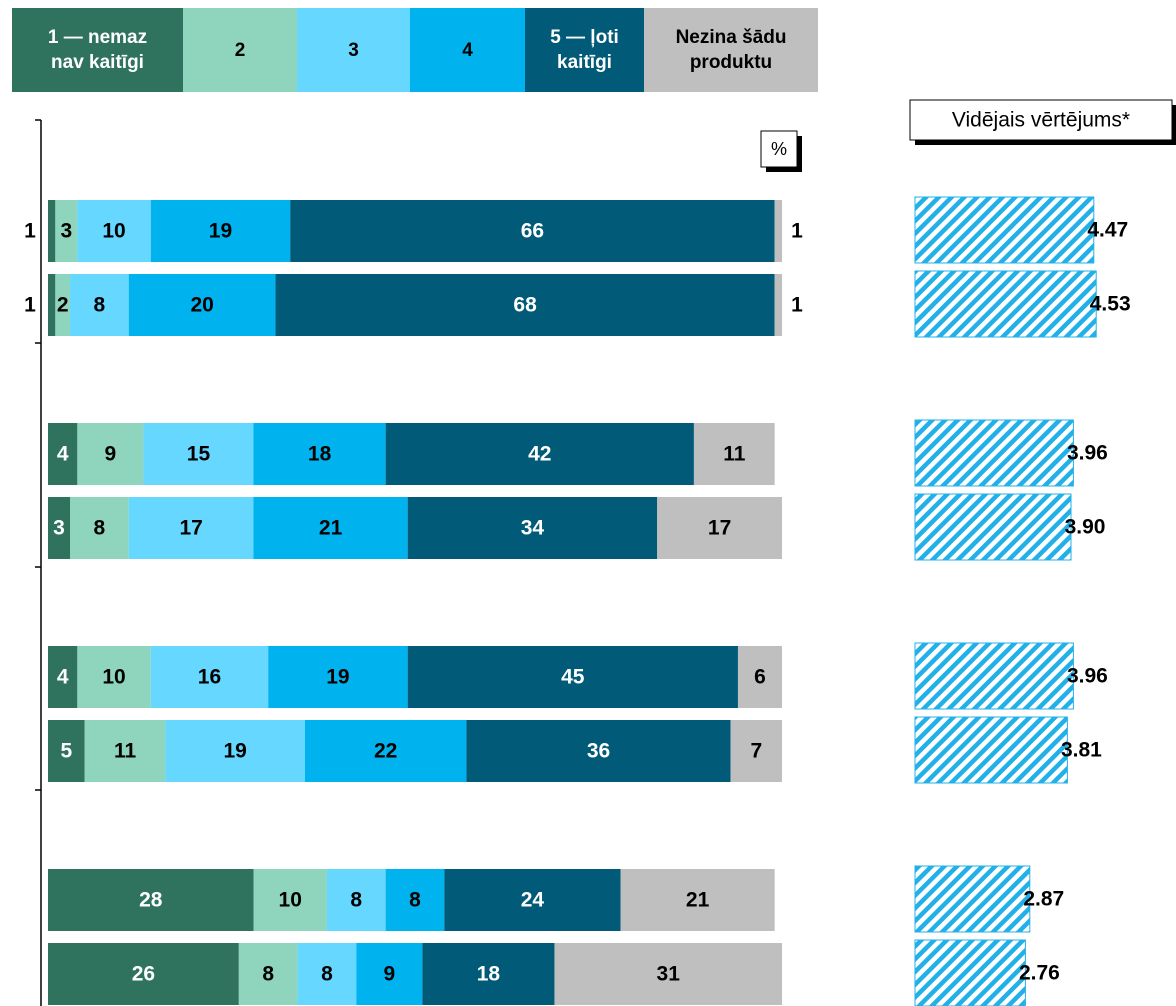 The width and height of the screenshot is (1176, 1006). Describe the element at coordinates (1039, 973) in the screenshot. I see `avg-label: 2.76` at that location.